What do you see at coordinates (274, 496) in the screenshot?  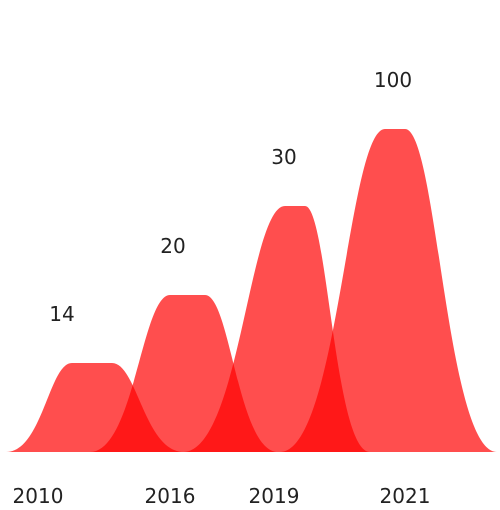 I see `category-label-2019: 2019` at bounding box center [274, 496].